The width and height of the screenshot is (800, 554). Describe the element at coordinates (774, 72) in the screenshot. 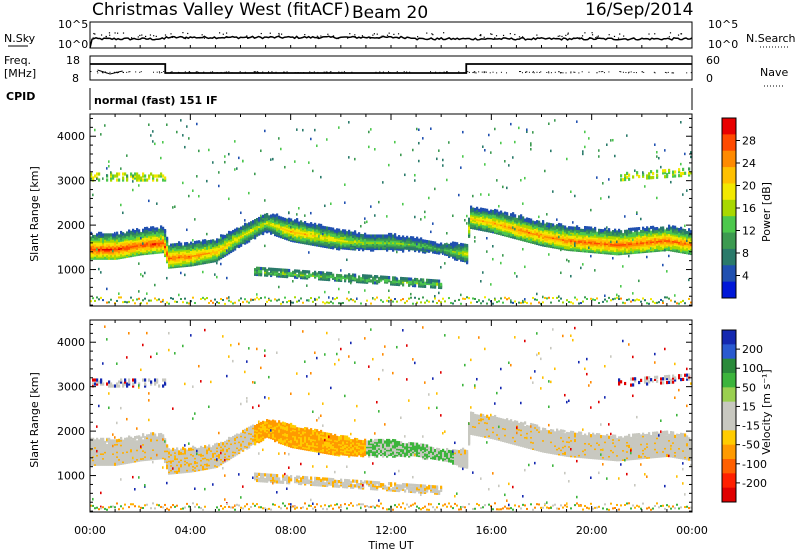

I see `nave-label: Nave` at that location.